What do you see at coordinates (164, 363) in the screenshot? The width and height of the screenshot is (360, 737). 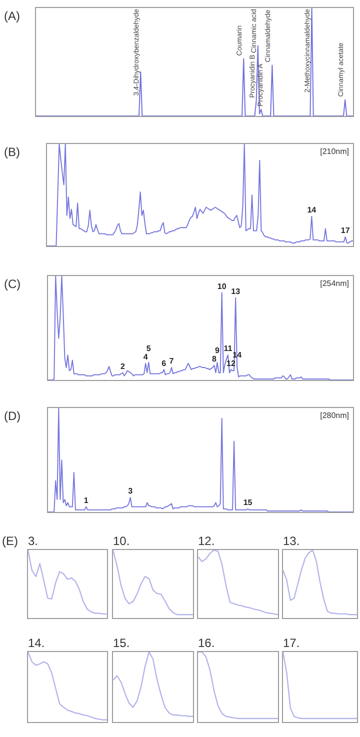 I see `annotation: 6` at bounding box center [164, 363].